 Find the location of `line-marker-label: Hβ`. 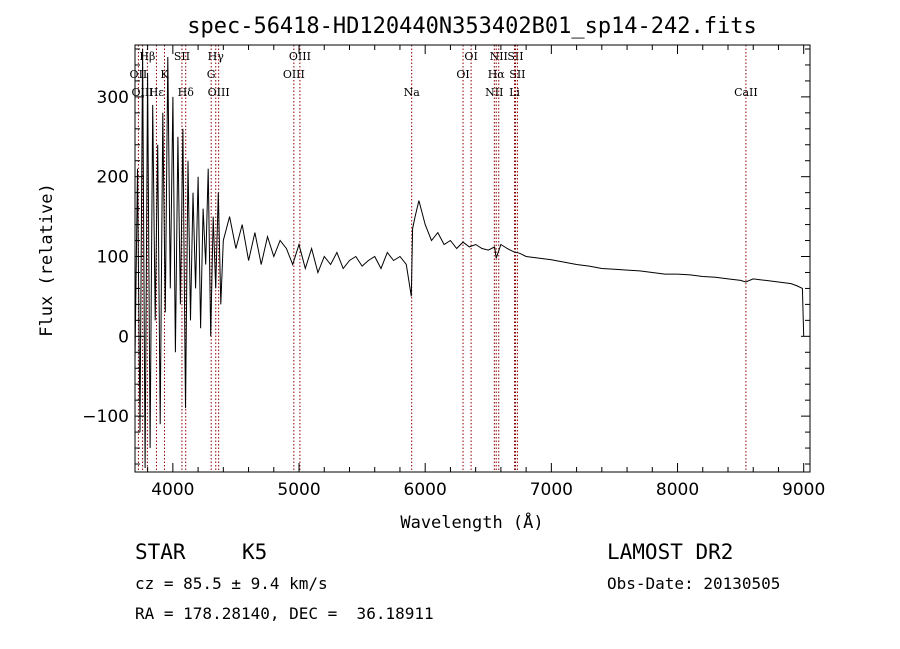

line-marker-label: Hβ is located at coordinates (147, 56).